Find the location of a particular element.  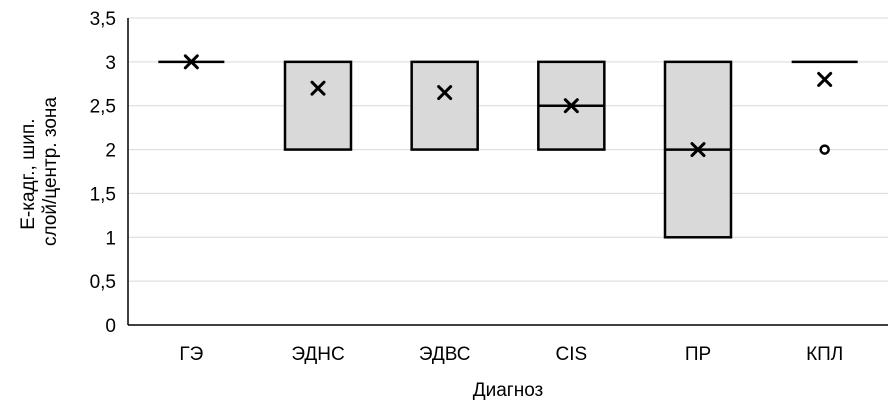

y-axis-title: Е-кадг., шип. слой/центр. зона is located at coordinates (39, 171).